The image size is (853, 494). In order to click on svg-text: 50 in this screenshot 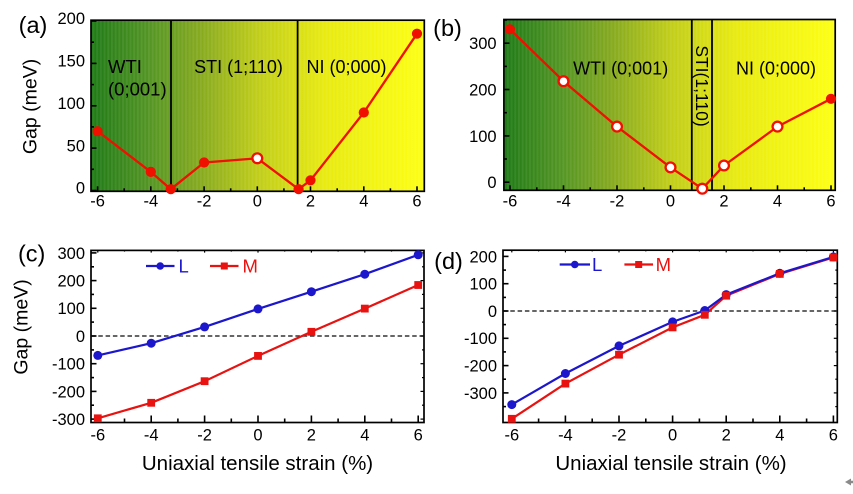, I will do `click(76, 146)`.